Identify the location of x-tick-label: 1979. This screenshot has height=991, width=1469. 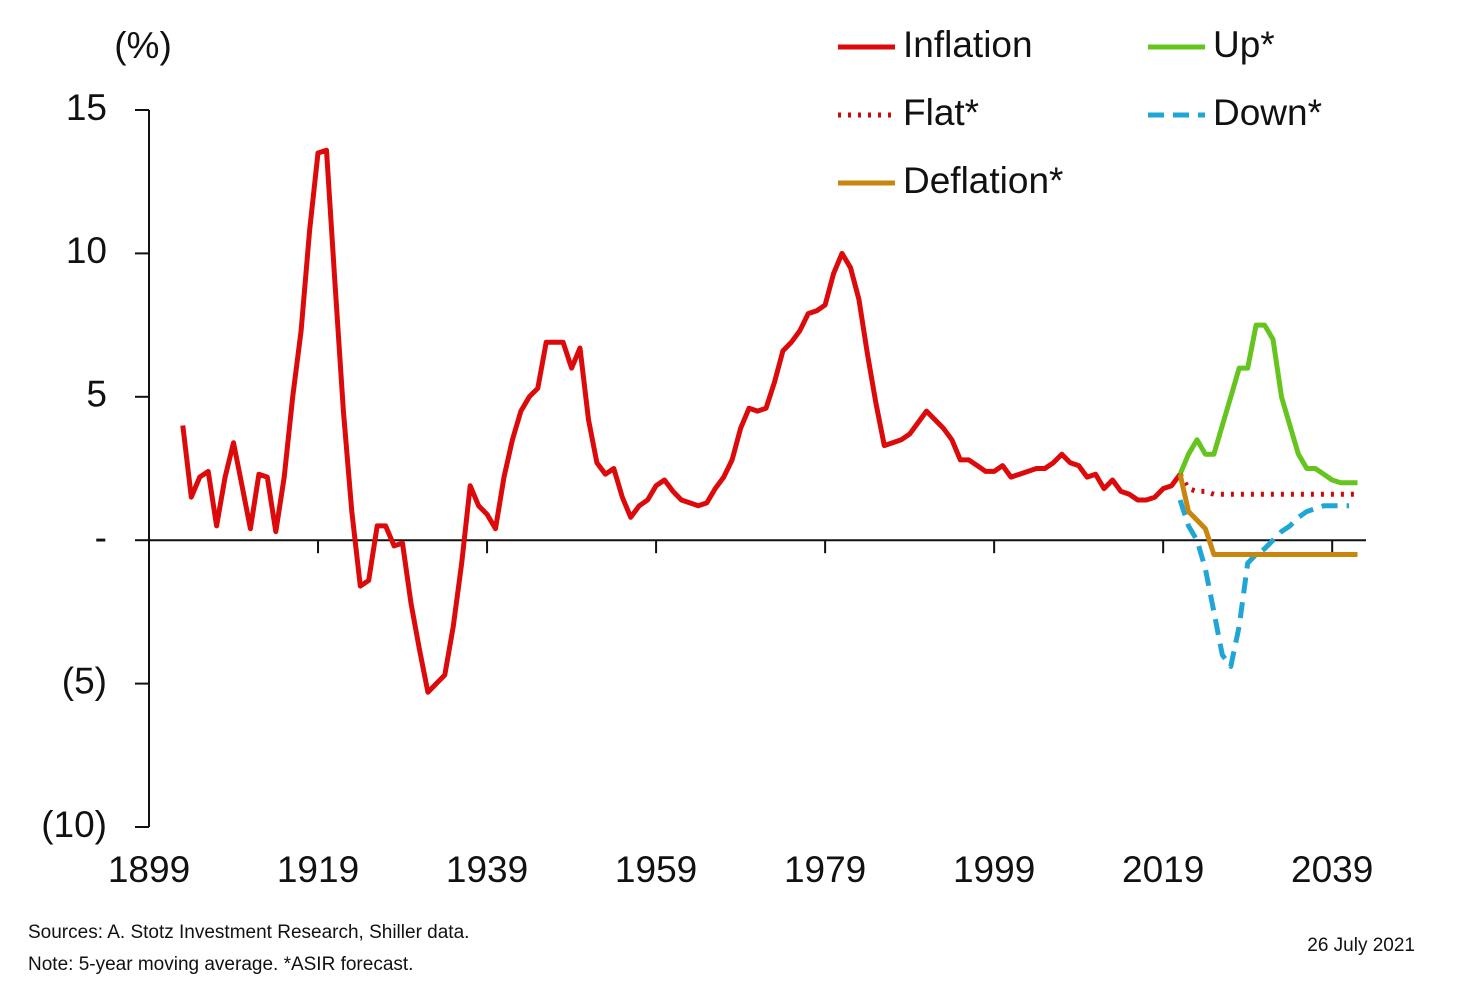
(825, 869).